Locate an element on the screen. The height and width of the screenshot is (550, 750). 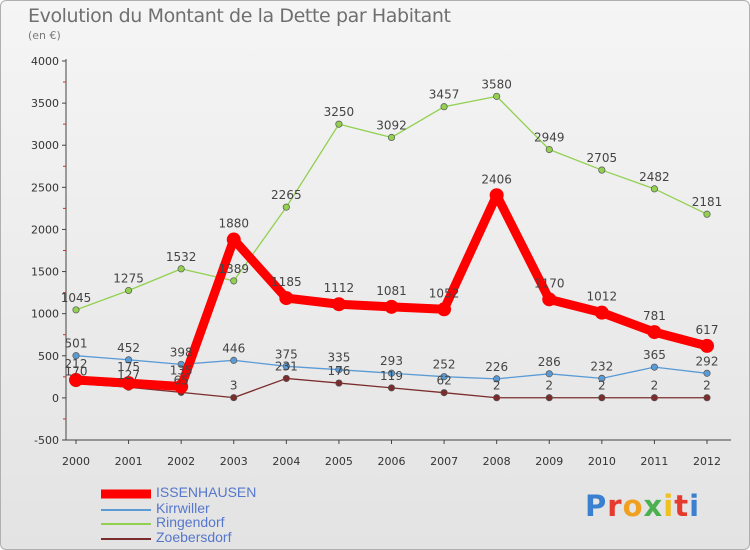
data-label: 286 is located at coordinates (549, 362).